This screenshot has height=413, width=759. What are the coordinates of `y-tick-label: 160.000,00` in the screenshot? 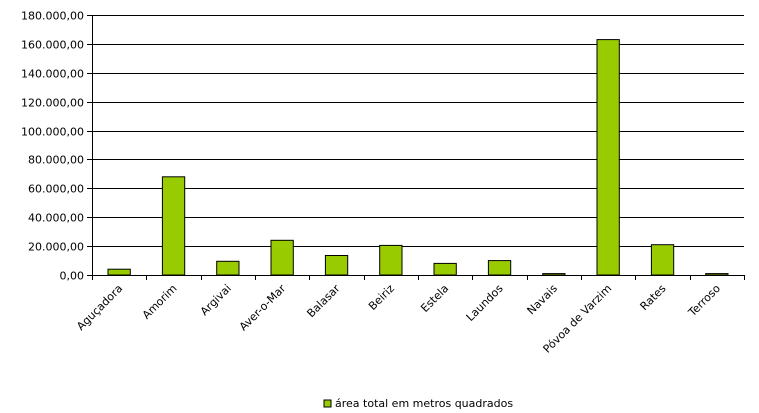 It's located at (52, 45).